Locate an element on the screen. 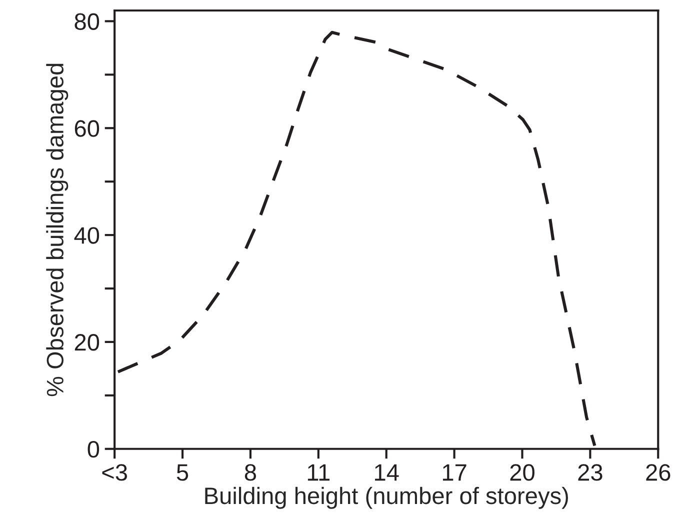  x-tick-label: <3 is located at coordinates (114, 472).